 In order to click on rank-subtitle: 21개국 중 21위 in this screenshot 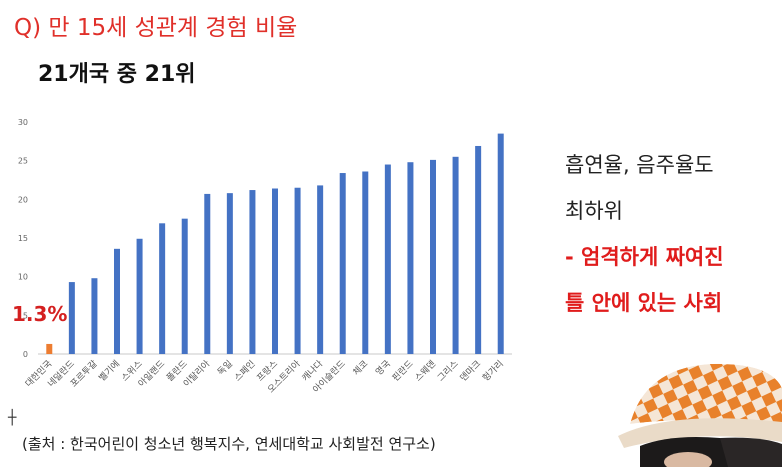, I will do `click(117, 74)`.